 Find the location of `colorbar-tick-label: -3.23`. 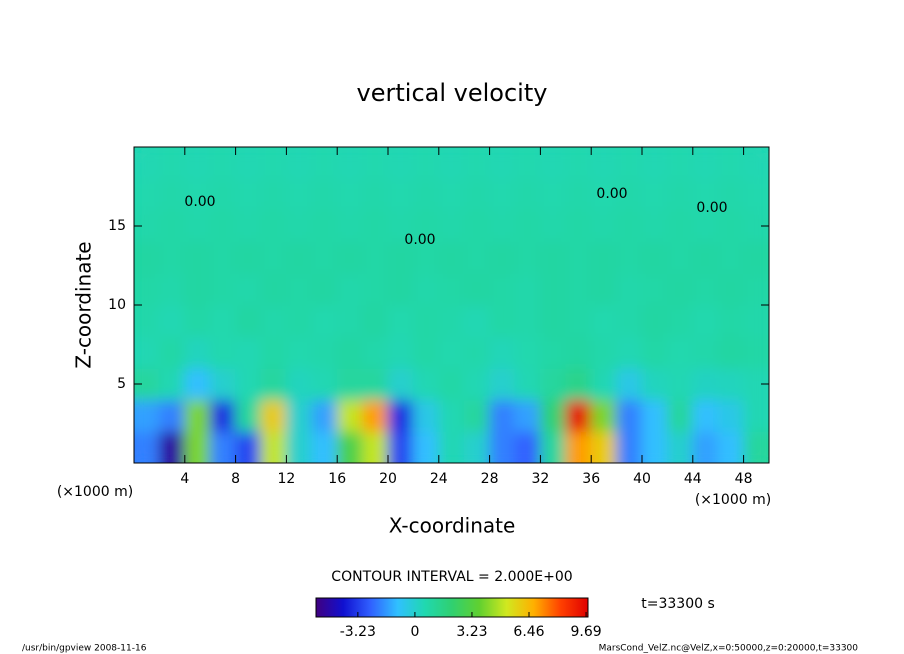

colorbar-tick-label: -3.23 is located at coordinates (358, 632).